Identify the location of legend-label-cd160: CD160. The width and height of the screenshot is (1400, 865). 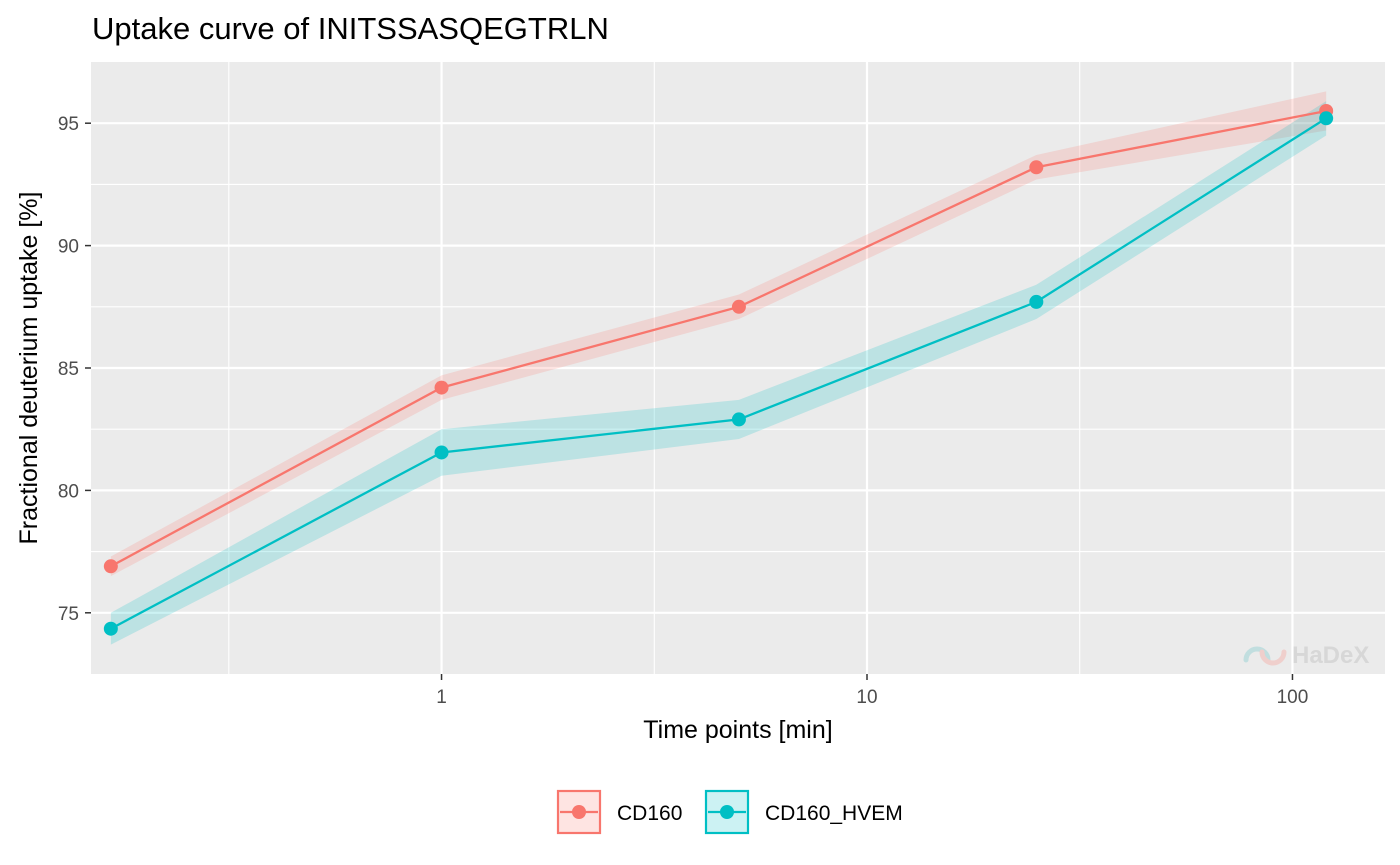
(649, 813).